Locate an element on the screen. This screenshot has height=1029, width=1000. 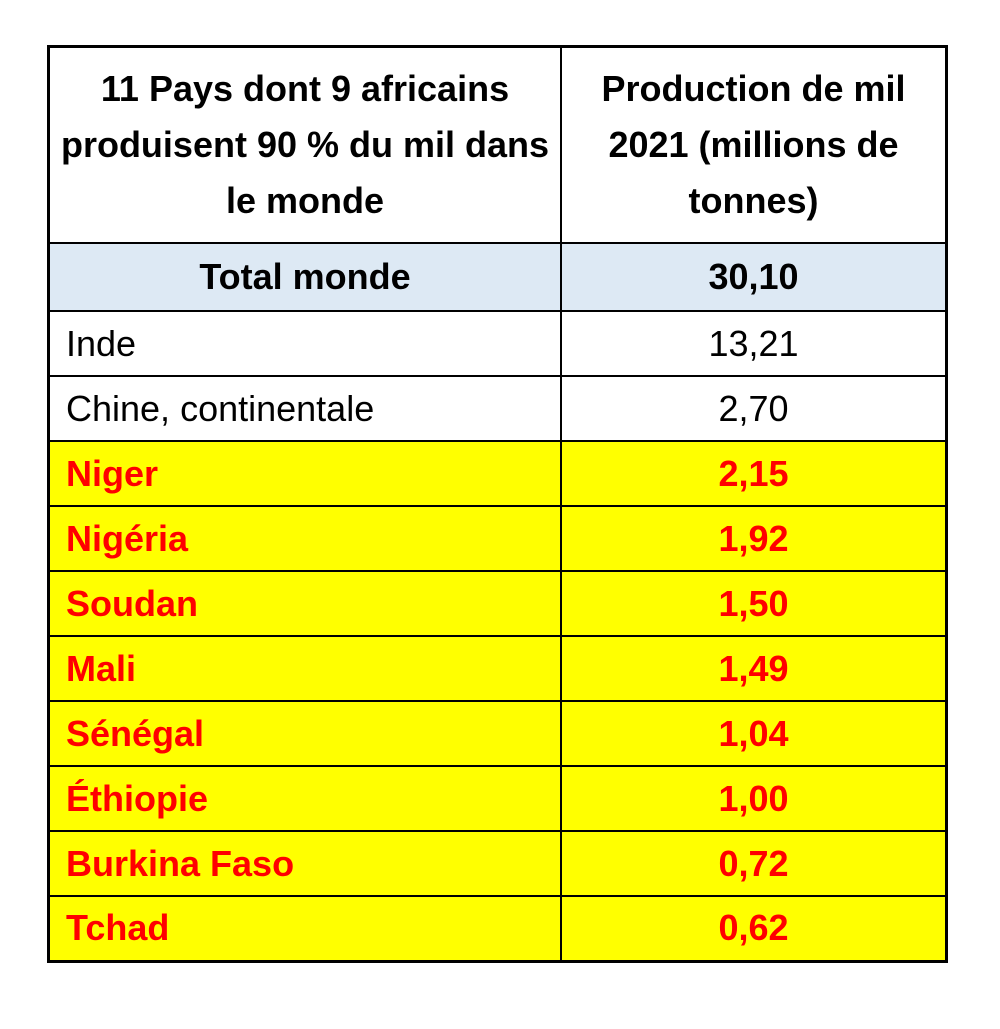
value-cell: 13,21 is located at coordinates (754, 343).